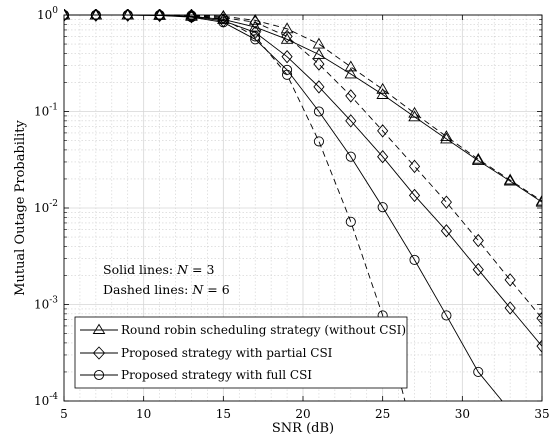 The width and height of the screenshot is (551, 438). I want to click on legend-label-full-csi: Proposed strategy with full CSI, so click(216, 375).